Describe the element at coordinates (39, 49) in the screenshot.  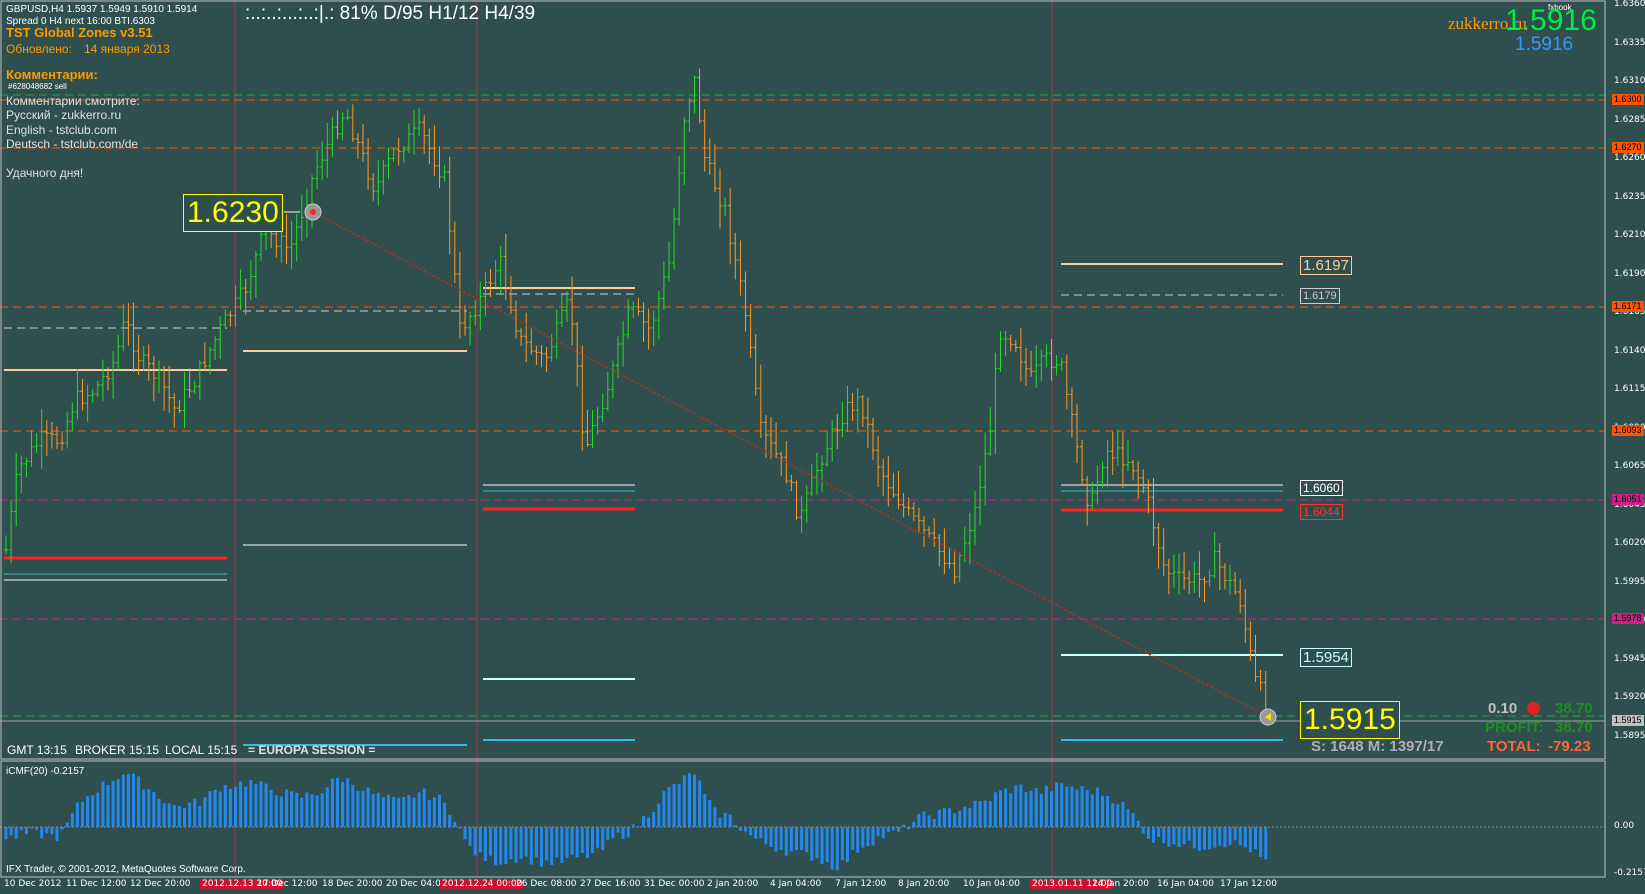
I see `zones-updated-label: Обновлено:` at that location.